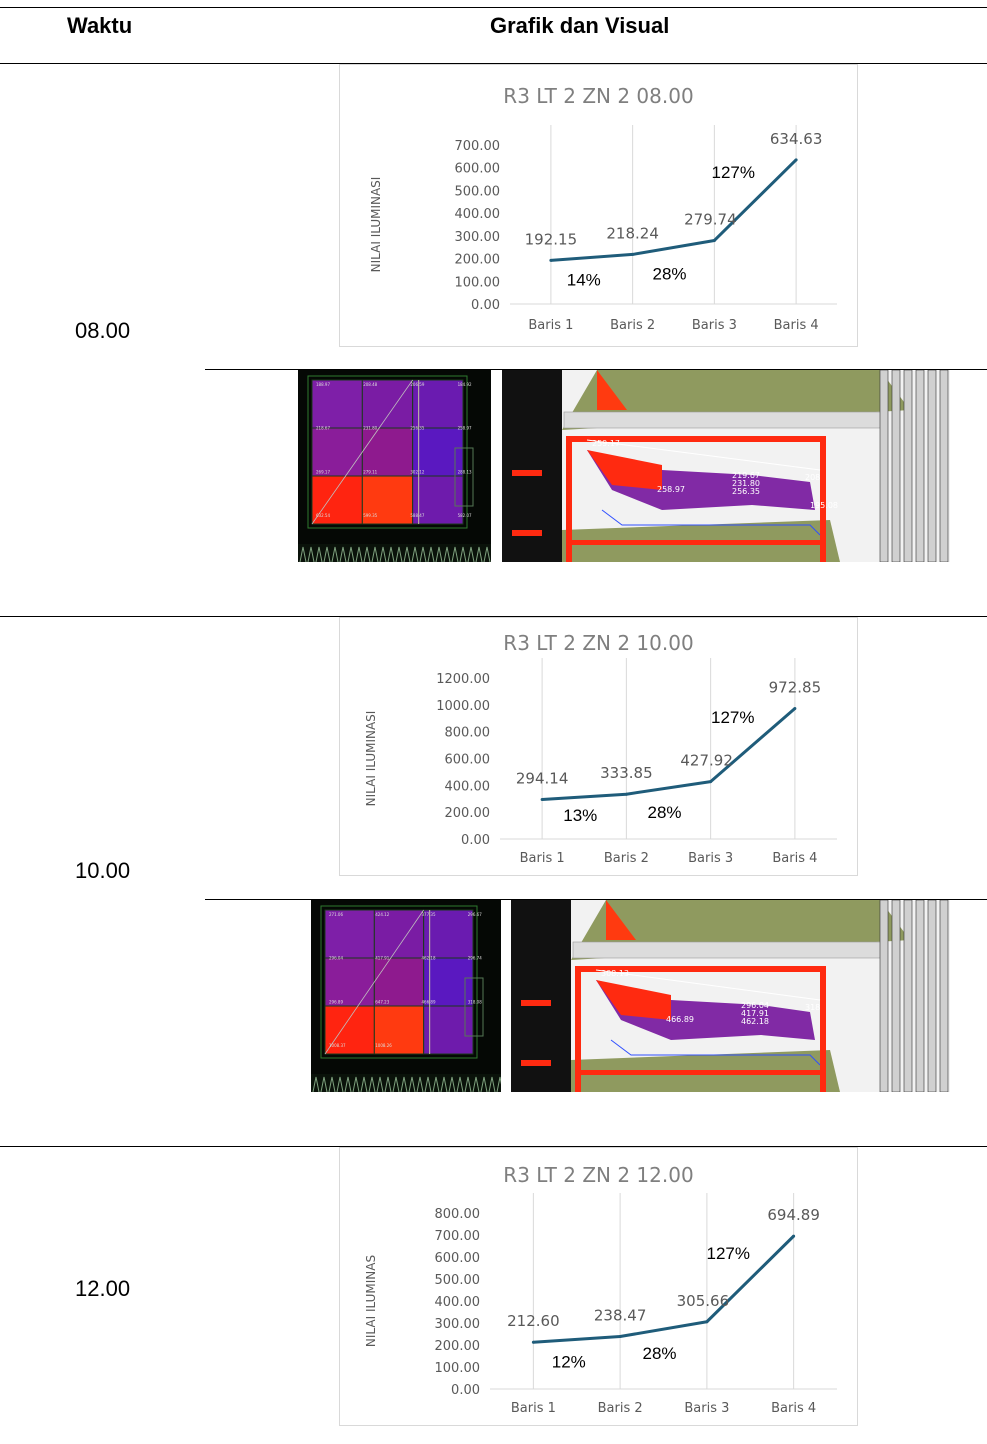  Describe the element at coordinates (370, 471) in the screenshot. I see `plan-value-label: 279.11` at that location.